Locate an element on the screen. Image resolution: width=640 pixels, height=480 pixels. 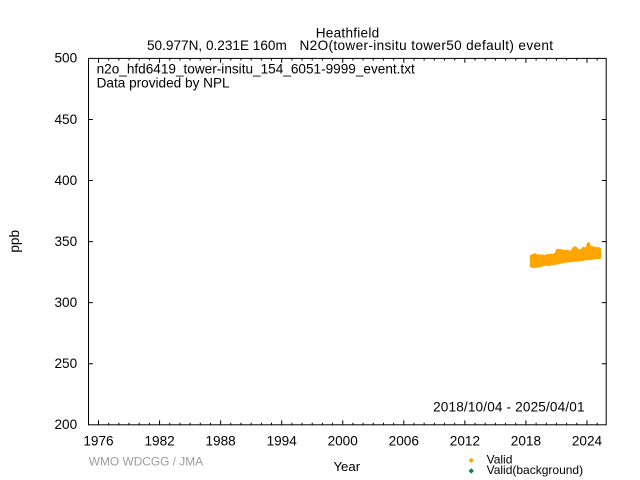
svg-text: 2018 is located at coordinates (526, 440).